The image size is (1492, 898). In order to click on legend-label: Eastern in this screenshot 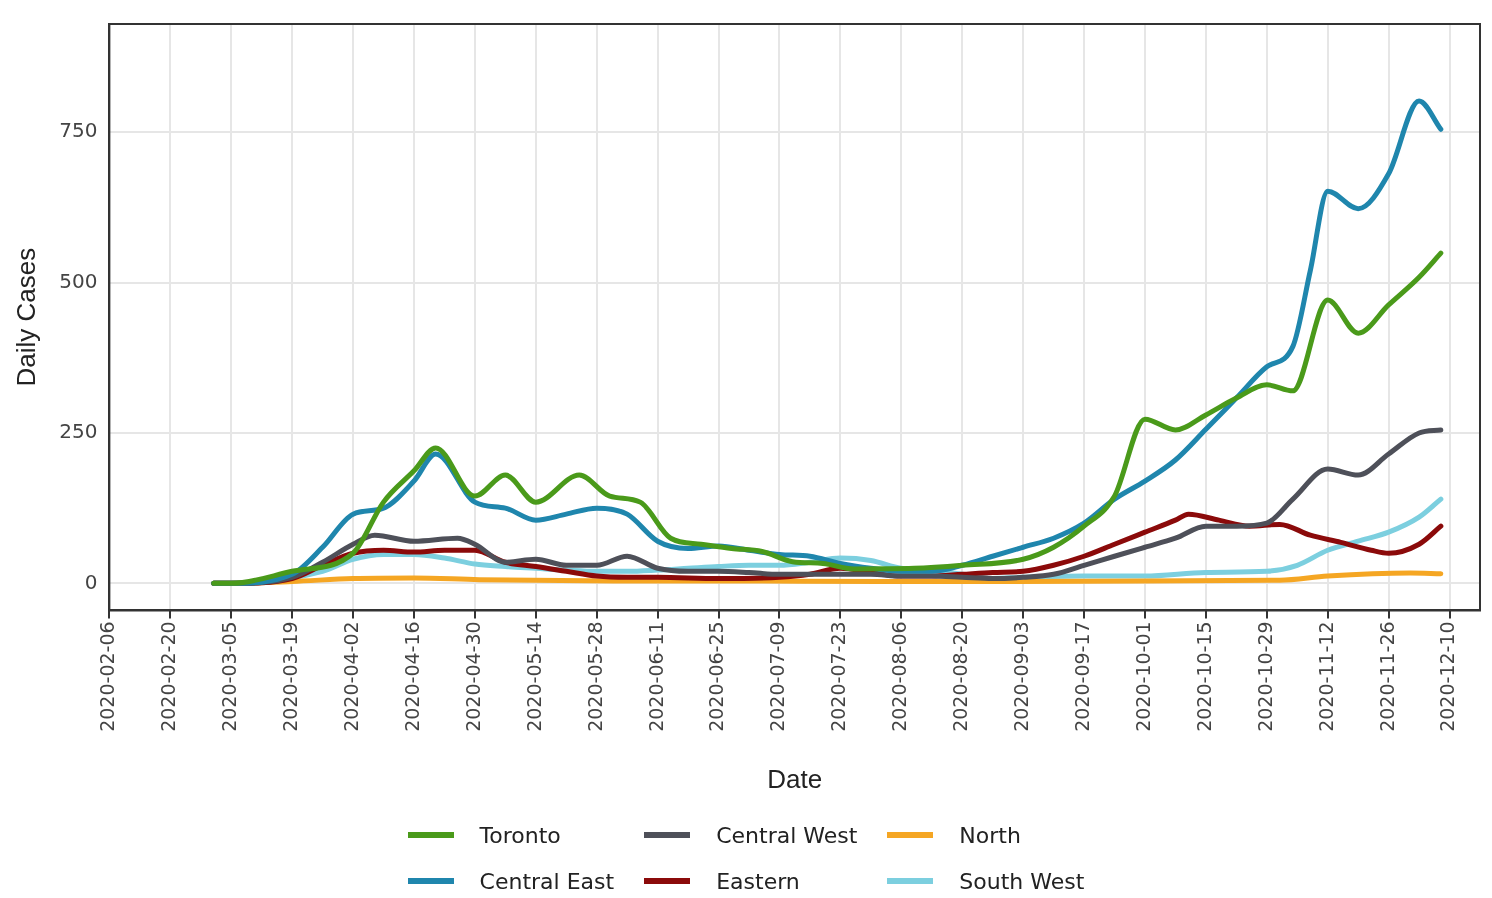, I will do `click(758, 881)`.